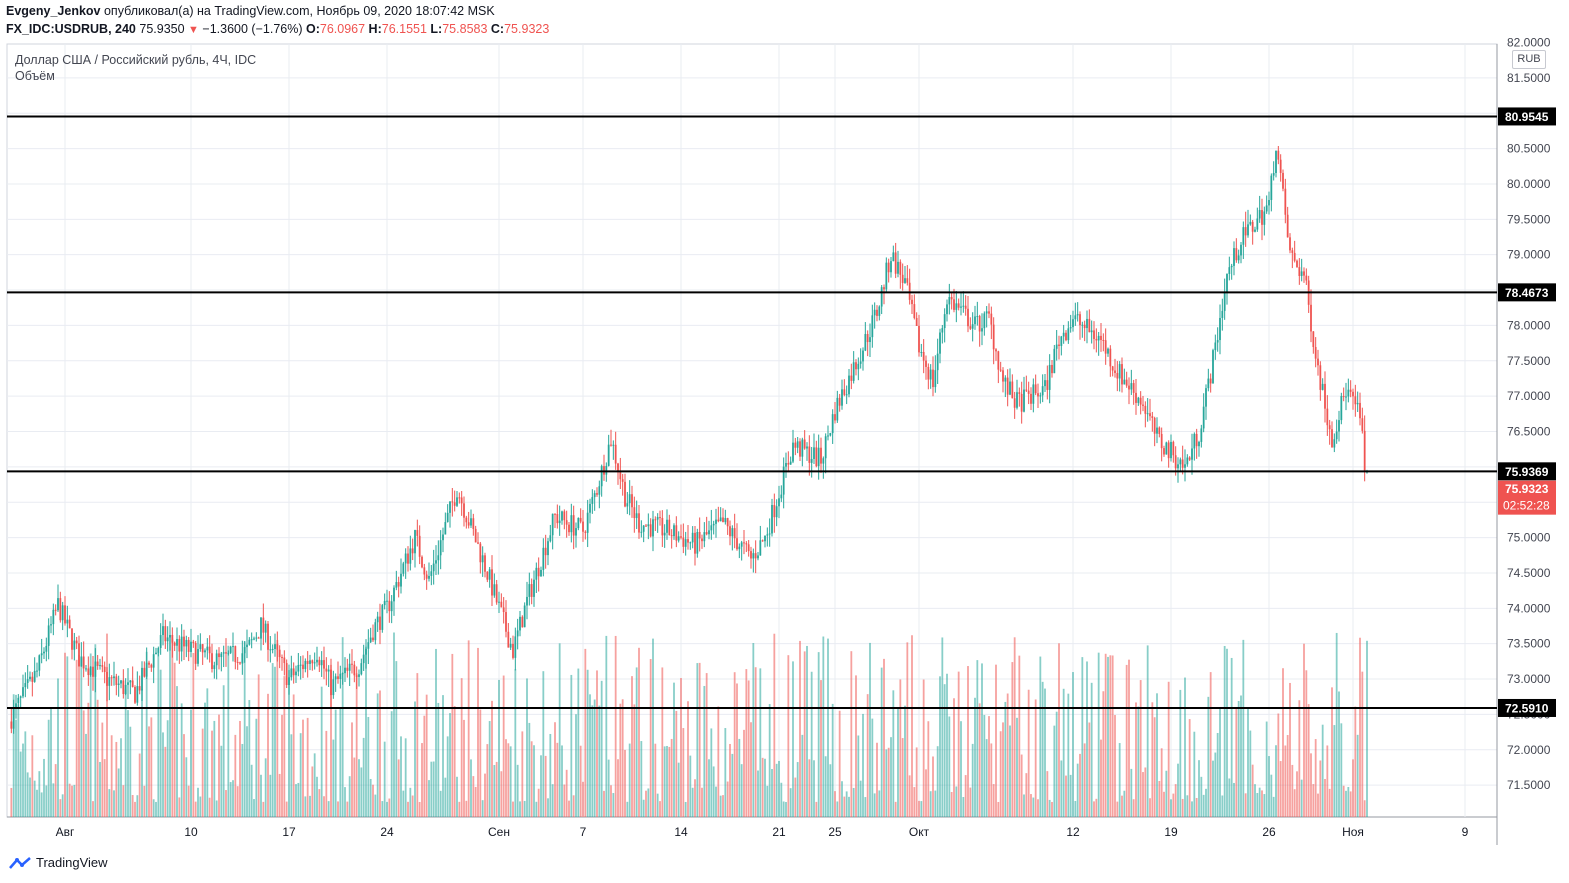 This screenshot has width=1569, height=883. I want to click on tradingview-logo: TradingView, so click(58, 862).